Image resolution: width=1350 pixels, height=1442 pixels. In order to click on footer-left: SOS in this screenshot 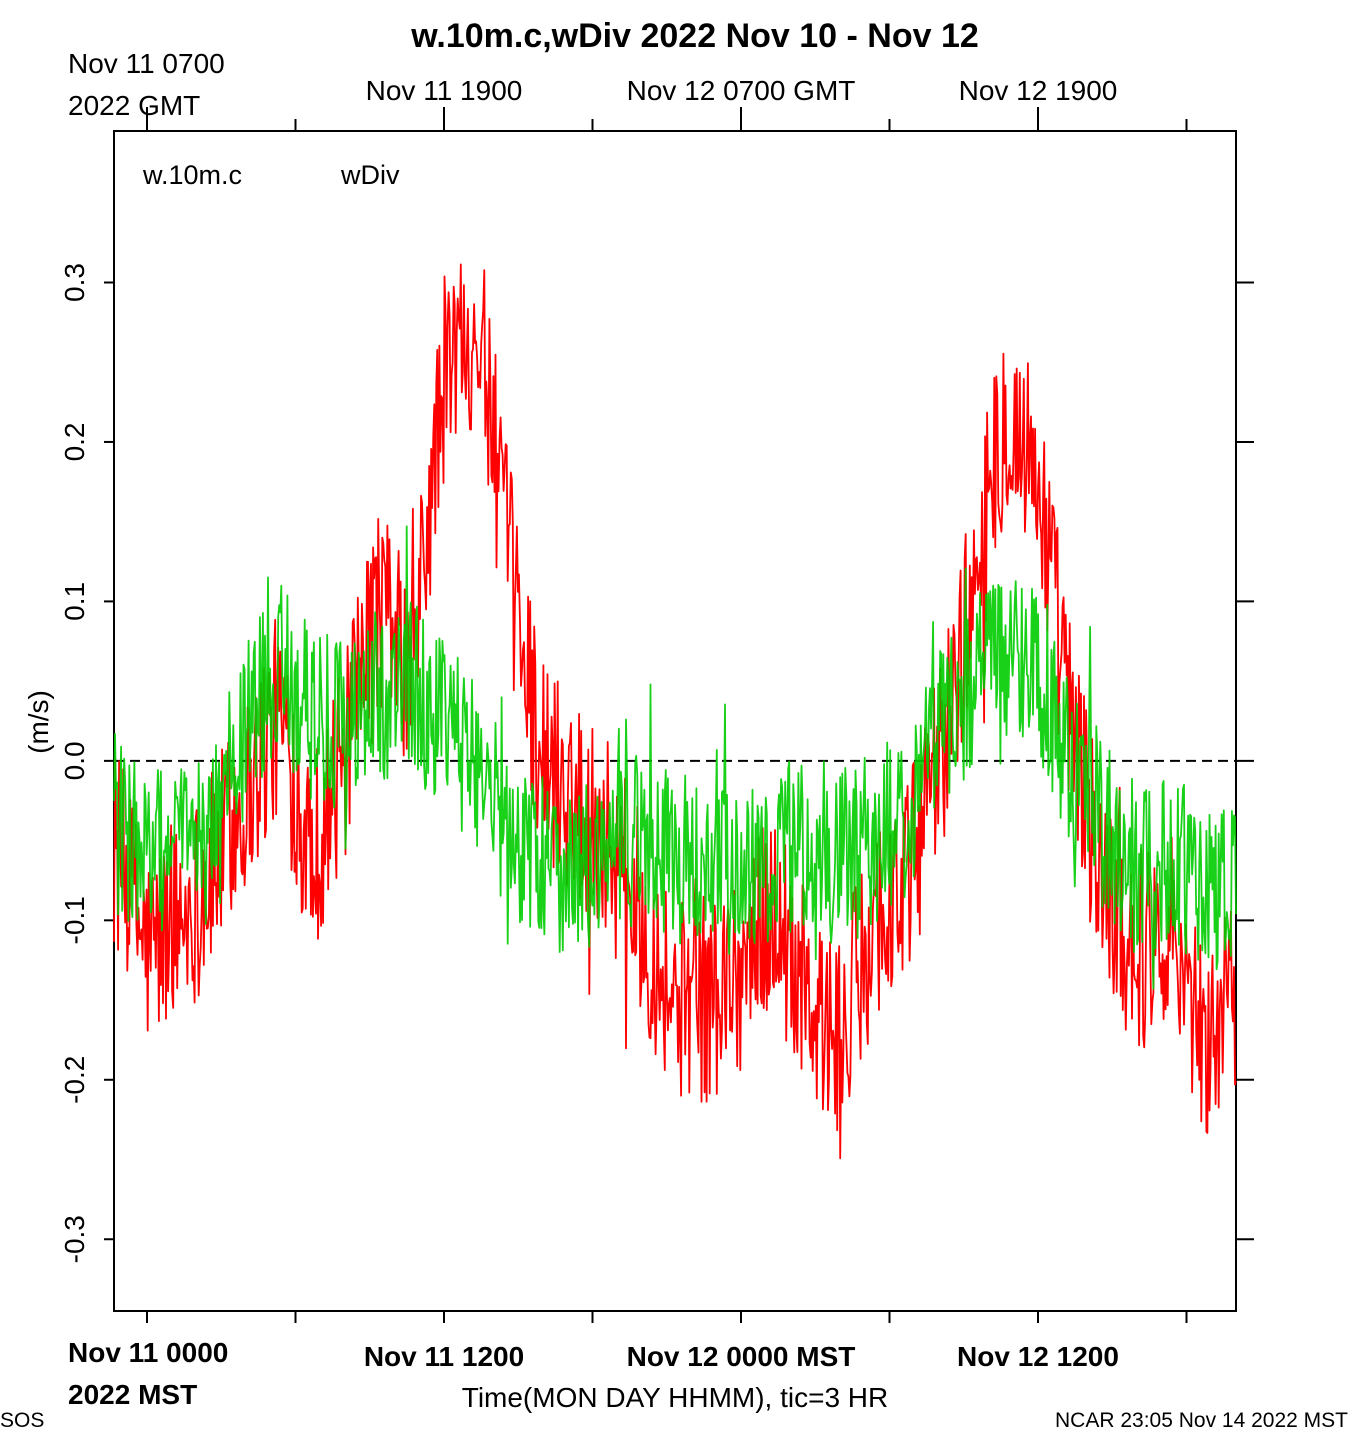, I will do `click(22, 1420)`.